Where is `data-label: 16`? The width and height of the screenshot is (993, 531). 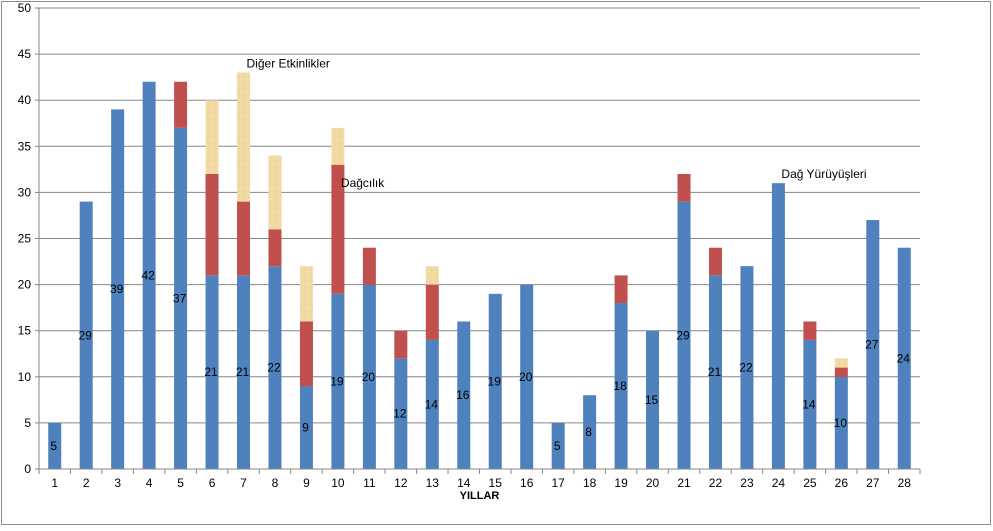 data-label: 16 is located at coordinates (463, 395).